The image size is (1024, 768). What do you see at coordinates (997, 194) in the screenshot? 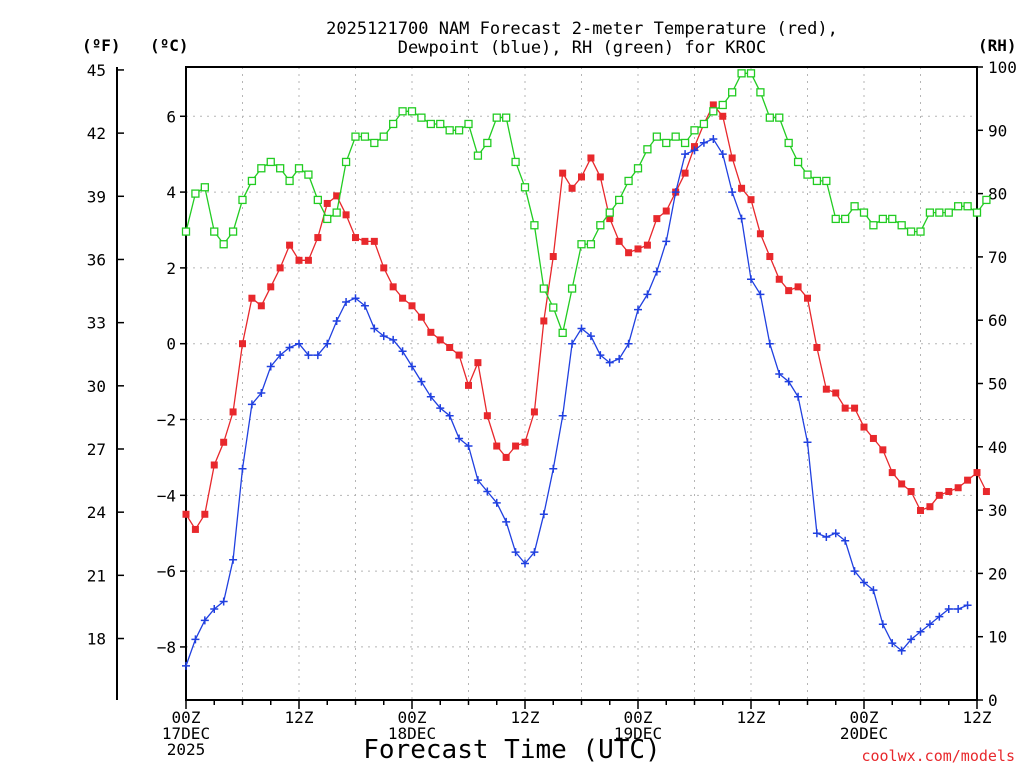
I see `rh-tick-label: 80` at bounding box center [997, 194].